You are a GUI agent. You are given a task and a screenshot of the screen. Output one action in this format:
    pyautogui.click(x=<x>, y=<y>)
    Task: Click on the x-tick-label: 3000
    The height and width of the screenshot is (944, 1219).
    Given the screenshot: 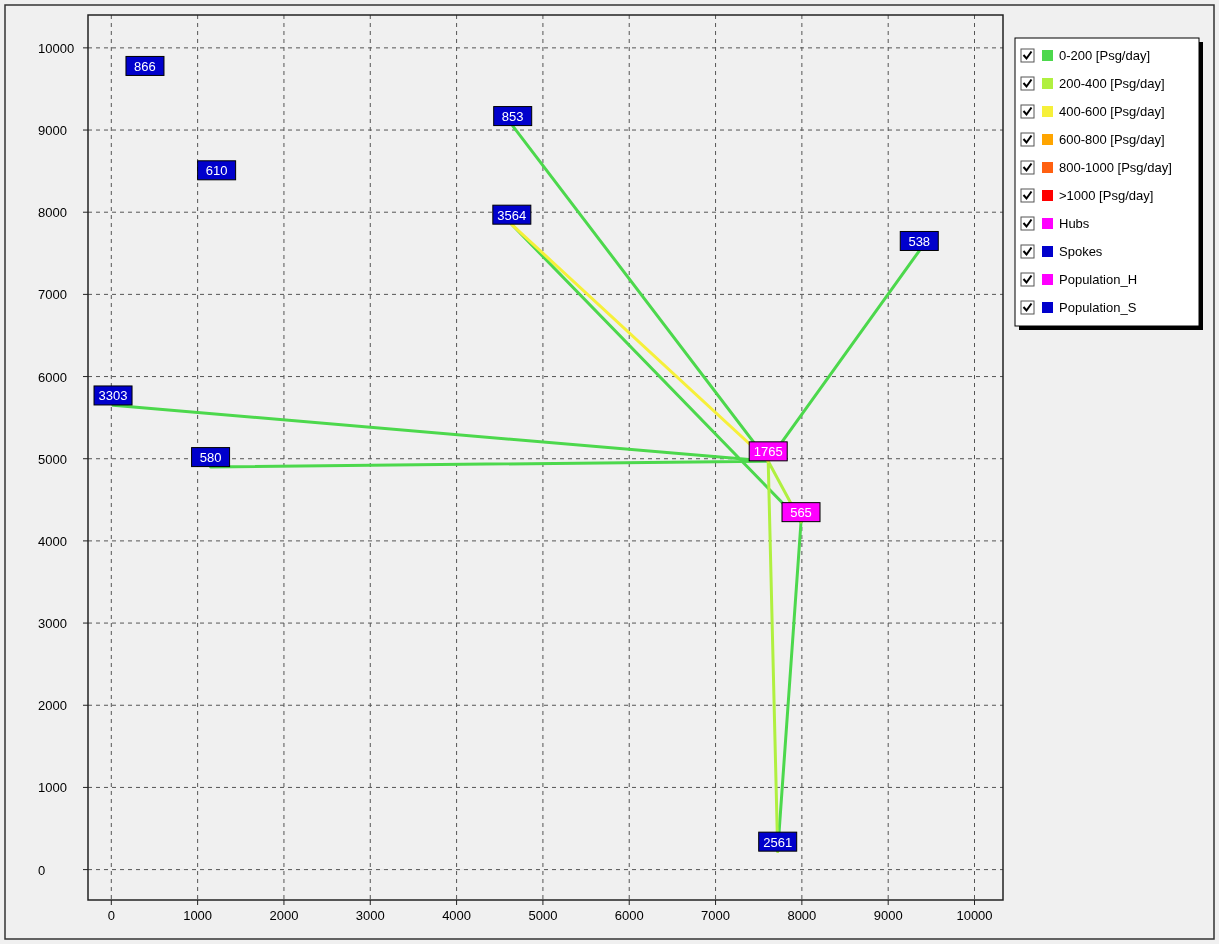 What is the action you would take?
    pyautogui.click(x=370, y=915)
    